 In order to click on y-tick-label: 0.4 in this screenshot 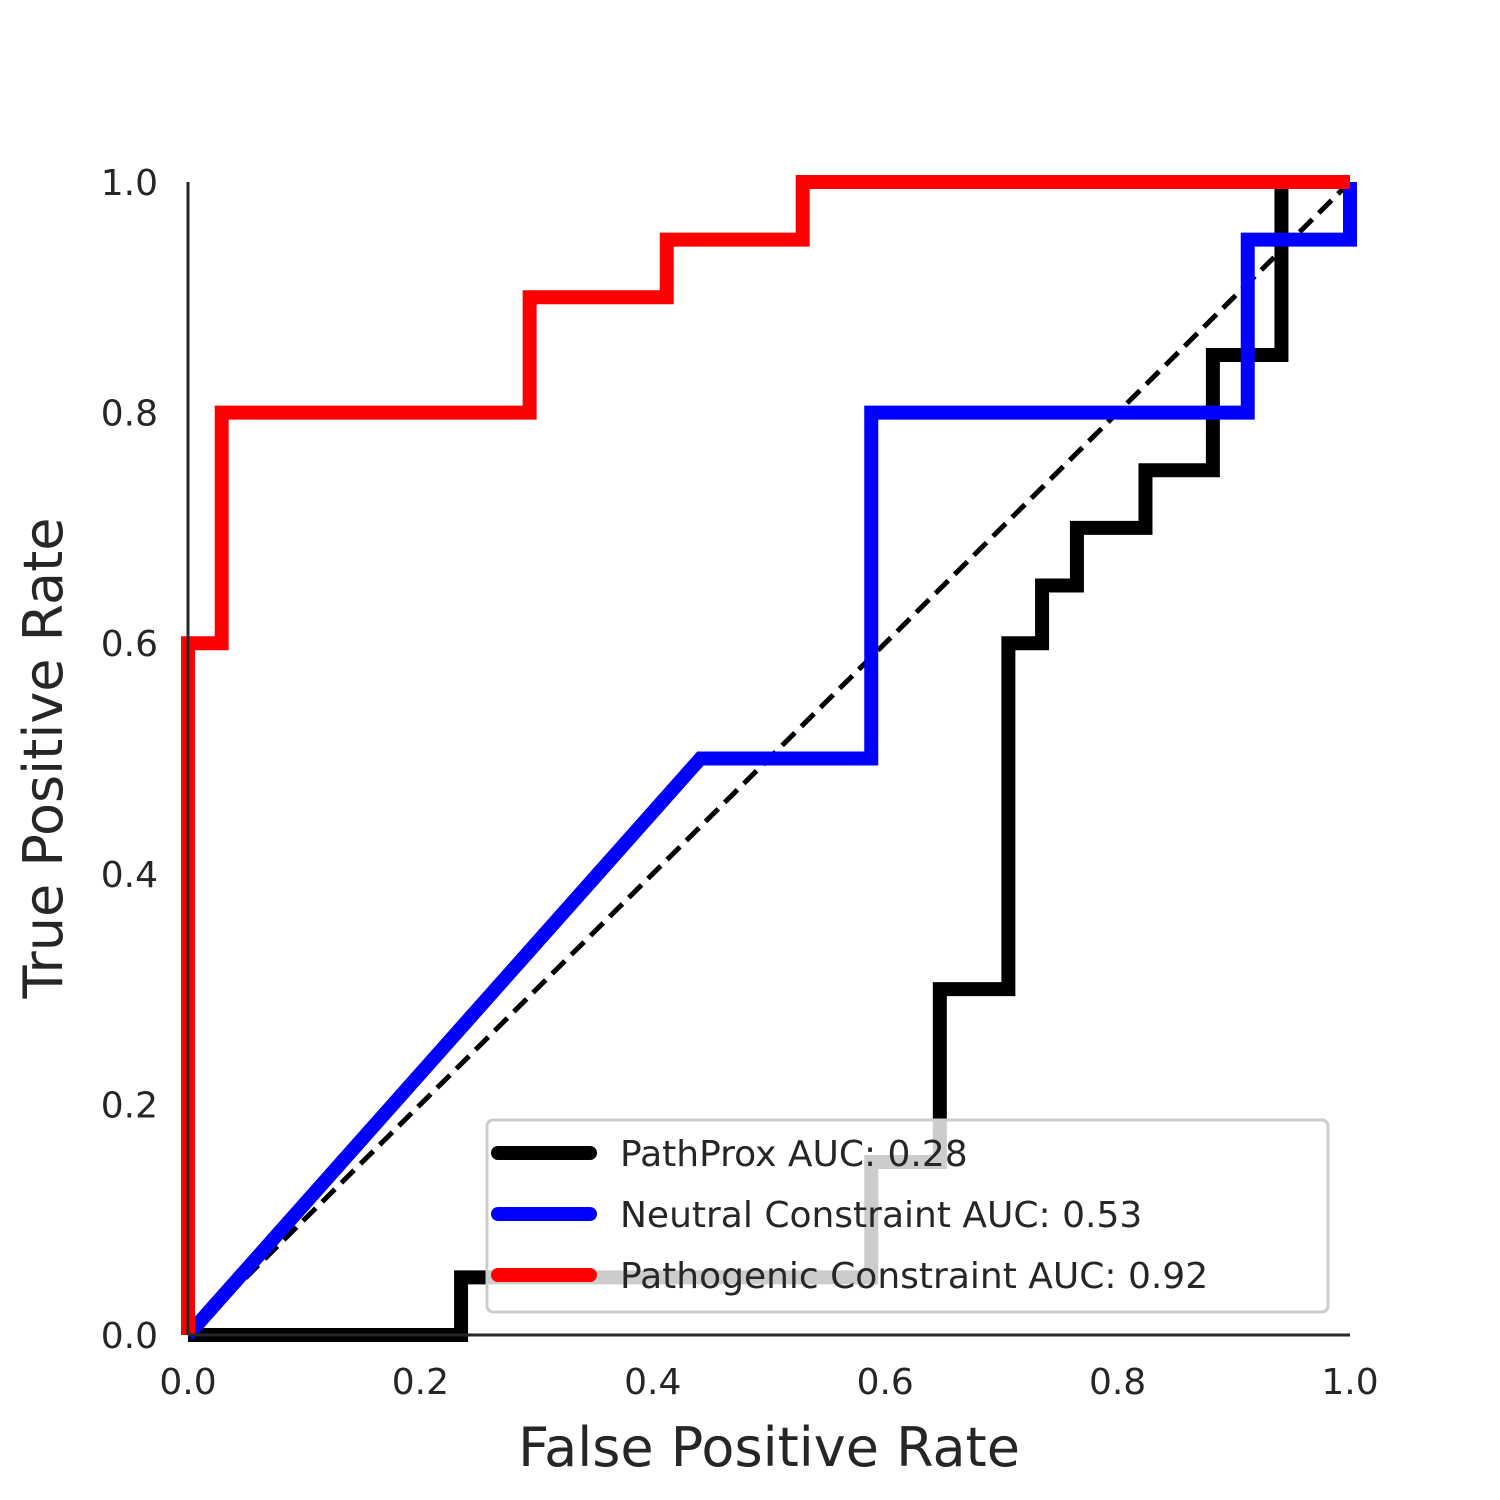, I will do `click(129, 875)`.